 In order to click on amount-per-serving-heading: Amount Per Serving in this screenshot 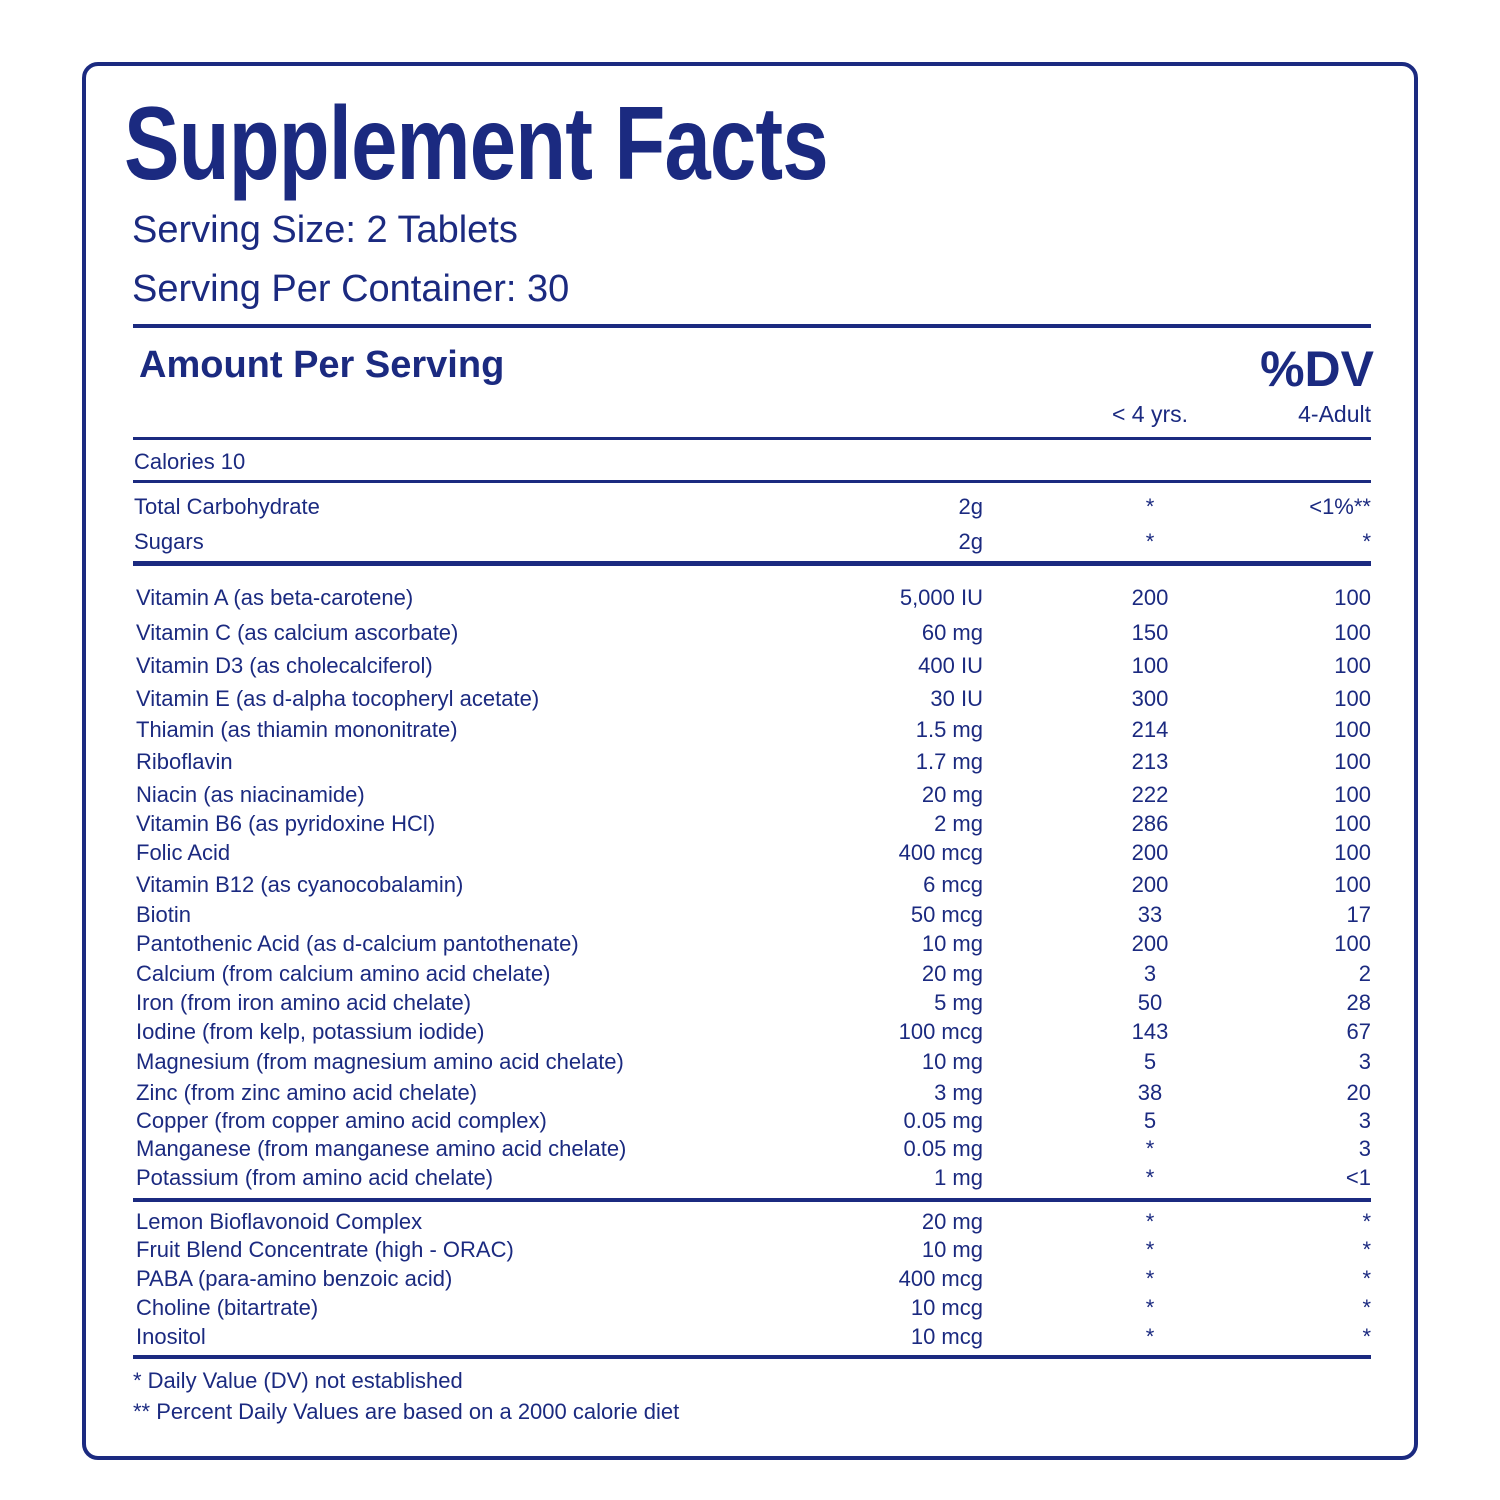, I will do `click(322, 365)`.